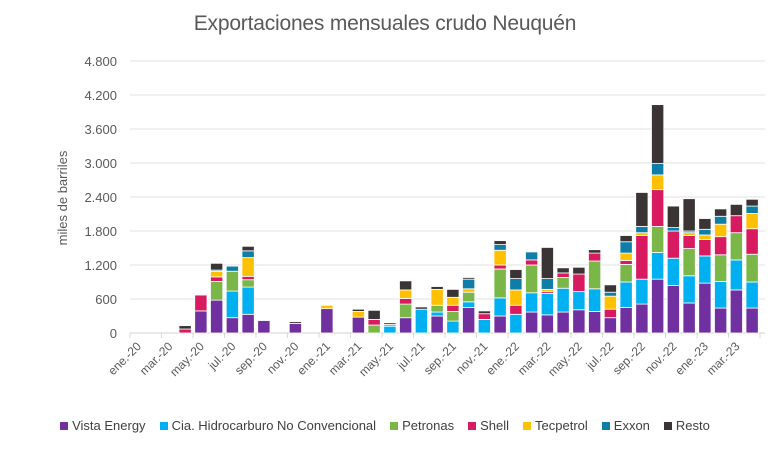  What do you see at coordinates (692, 425) in the screenshot?
I see `legend-label: Resto` at bounding box center [692, 425].